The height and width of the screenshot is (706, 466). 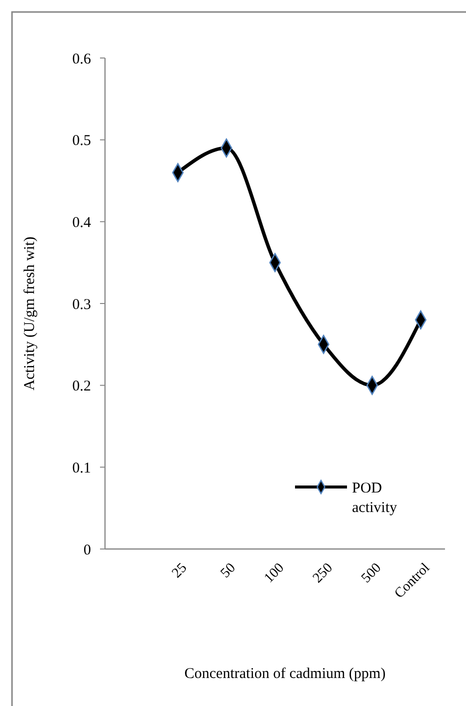 What do you see at coordinates (323, 573) in the screenshot?
I see `x-tick-label: 250` at bounding box center [323, 573].